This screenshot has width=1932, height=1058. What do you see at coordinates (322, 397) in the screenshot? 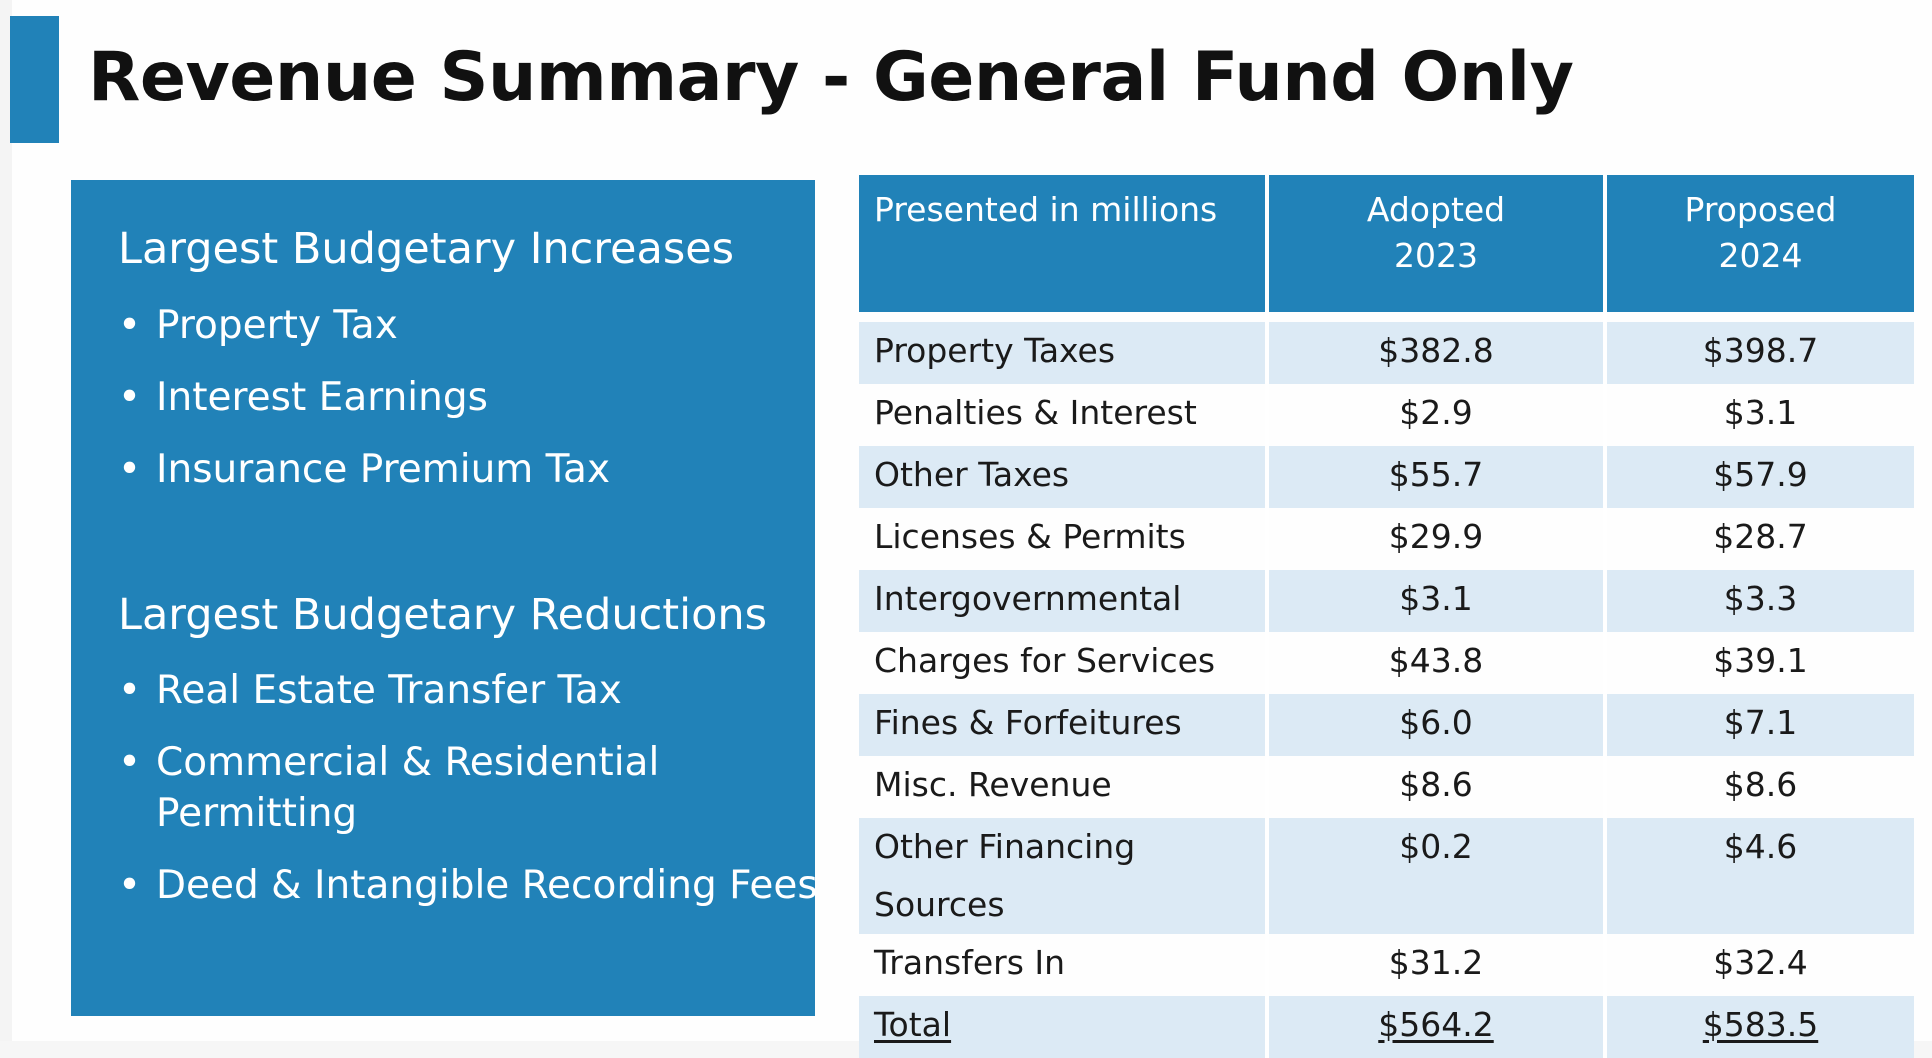
I see `increase-item-label: Interest Earnings` at bounding box center [322, 397].